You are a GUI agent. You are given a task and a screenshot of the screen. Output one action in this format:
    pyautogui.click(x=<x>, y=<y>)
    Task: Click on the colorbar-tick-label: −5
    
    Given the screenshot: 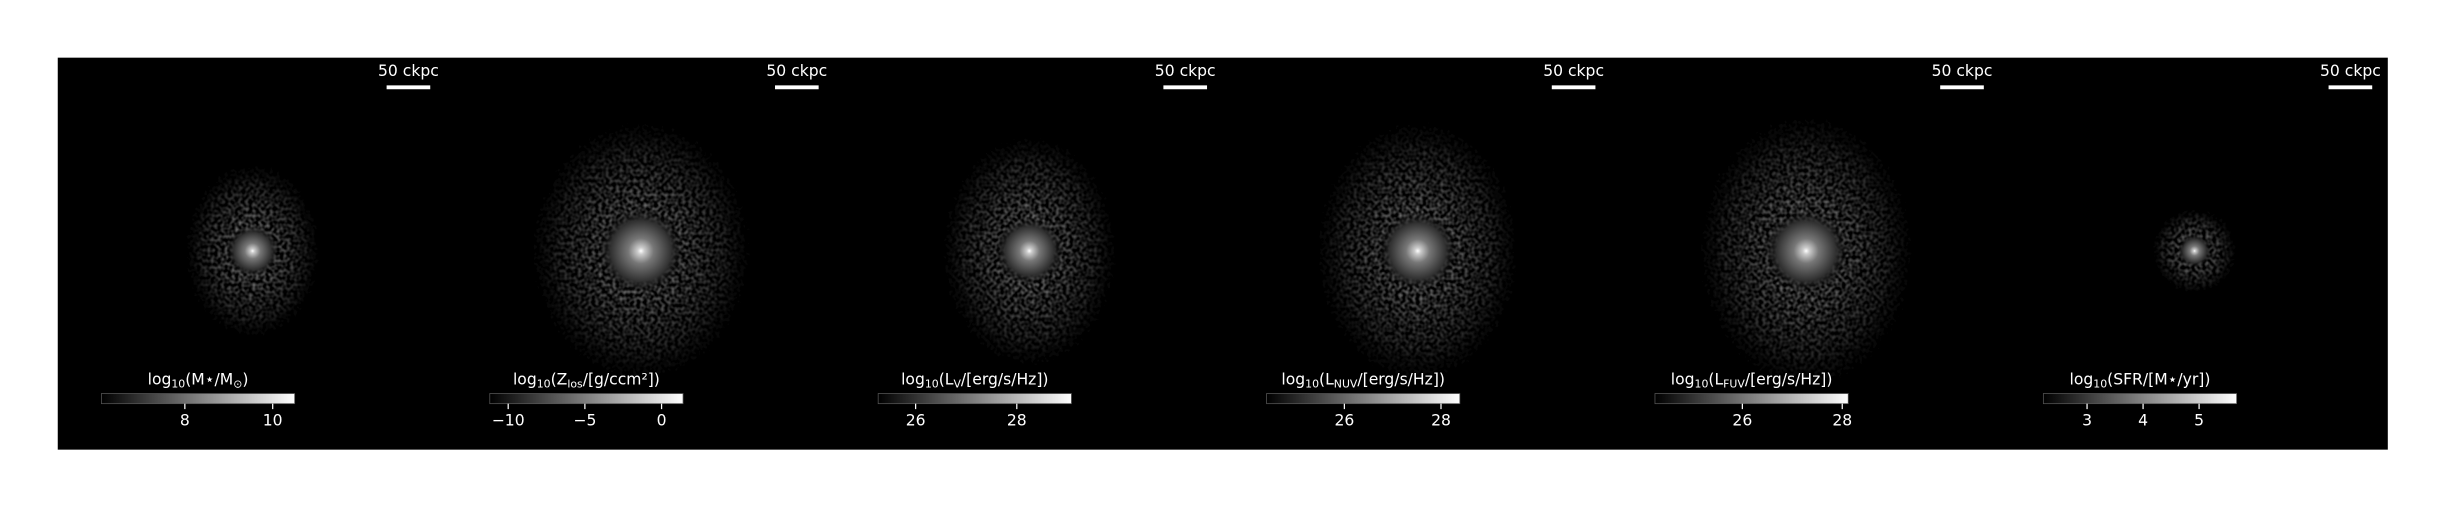 What is the action you would take?
    pyautogui.click(x=584, y=420)
    